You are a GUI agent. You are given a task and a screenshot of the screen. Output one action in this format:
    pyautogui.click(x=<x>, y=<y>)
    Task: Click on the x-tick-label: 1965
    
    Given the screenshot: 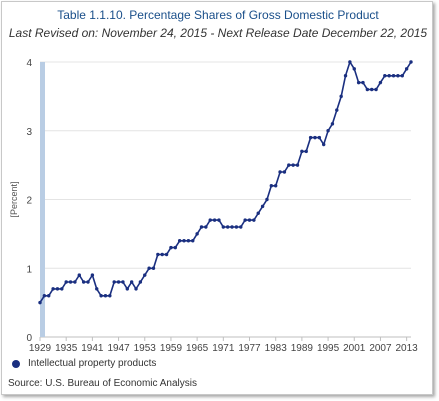 What is the action you would take?
    pyautogui.click(x=197, y=348)
    